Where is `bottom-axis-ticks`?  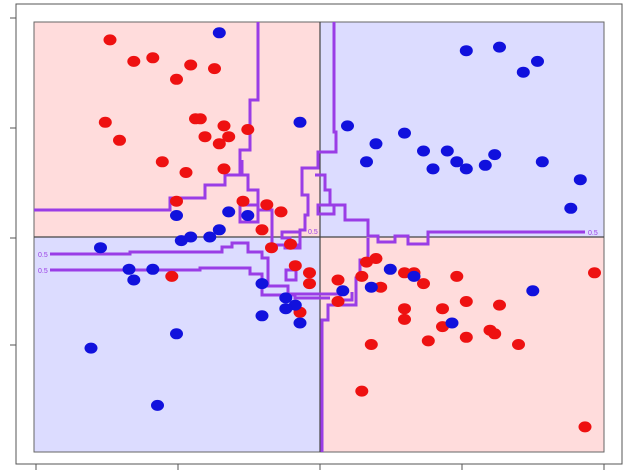
bottom-axis-ticks is located at coordinates (320, 467).